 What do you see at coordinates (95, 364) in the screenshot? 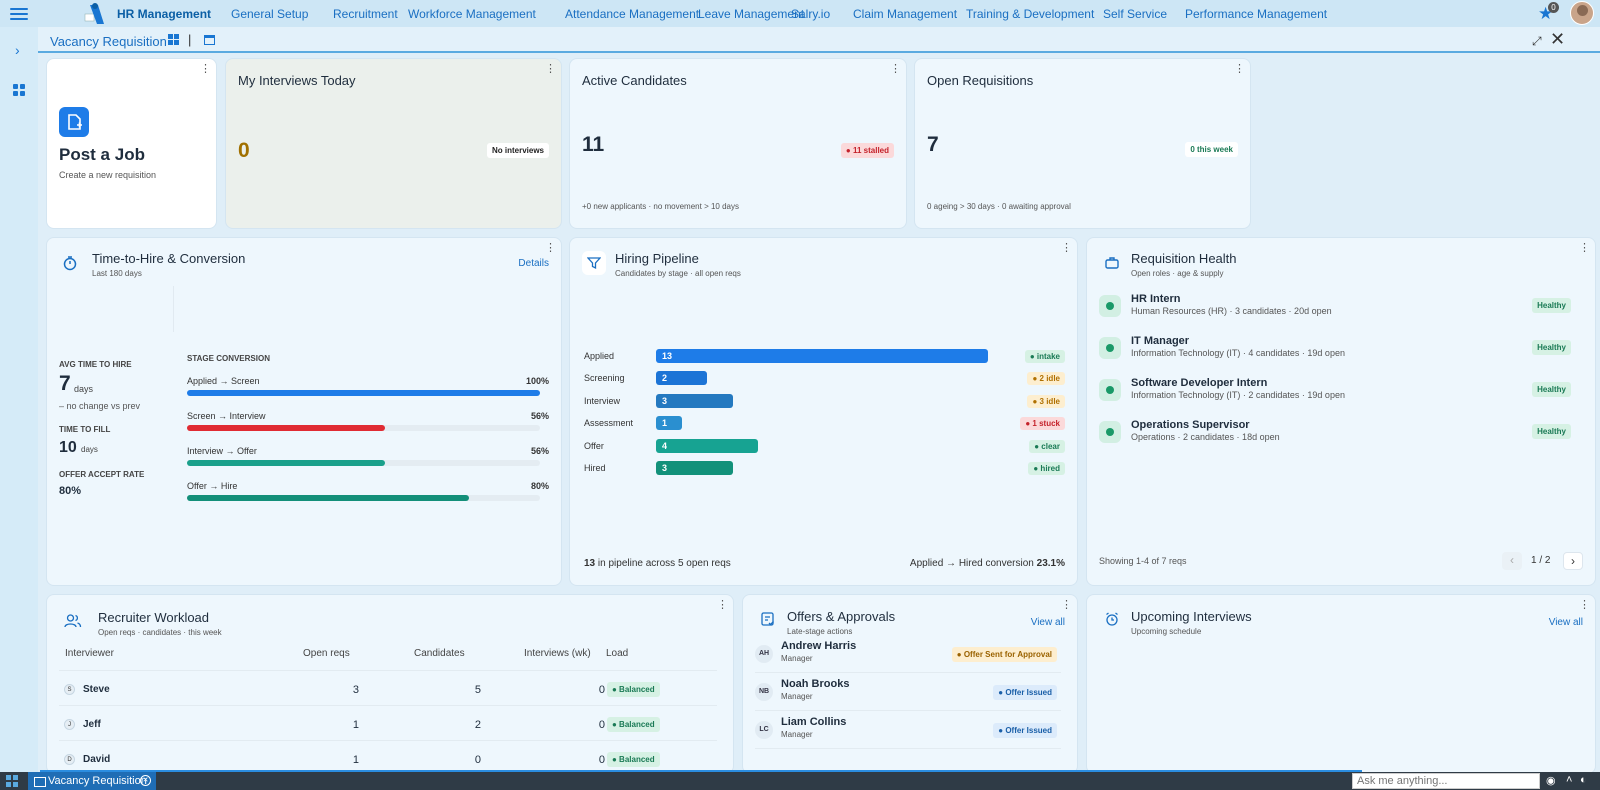
I see `avg-time-label: AVG TIME TO HIRE` at bounding box center [95, 364].